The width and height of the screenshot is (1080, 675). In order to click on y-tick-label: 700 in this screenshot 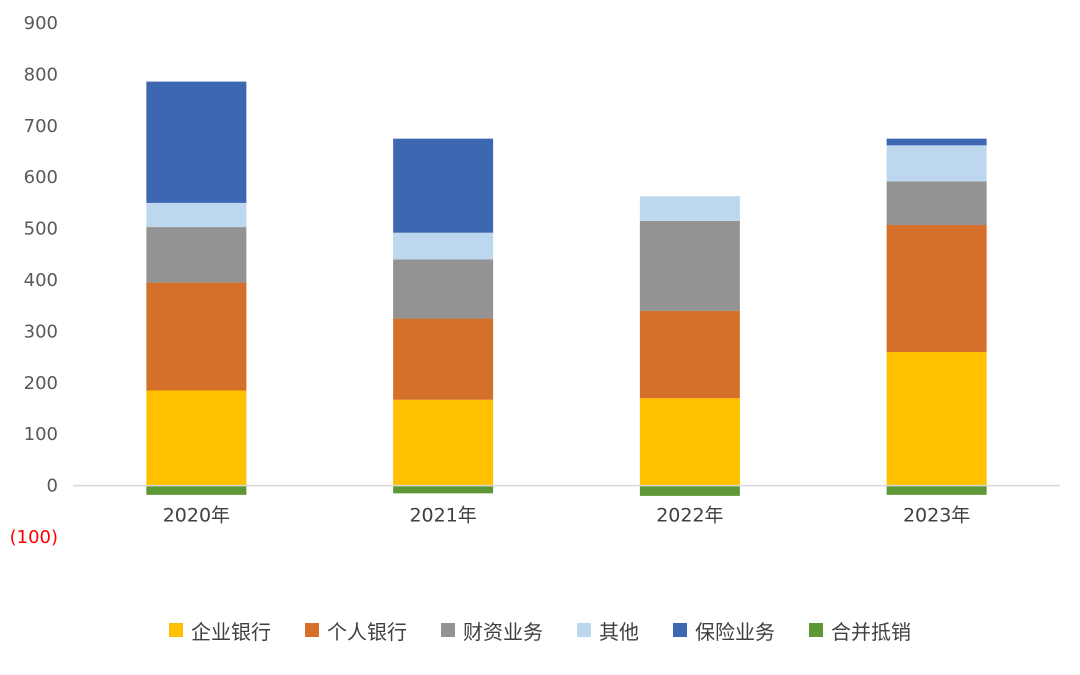, I will do `click(41, 126)`.